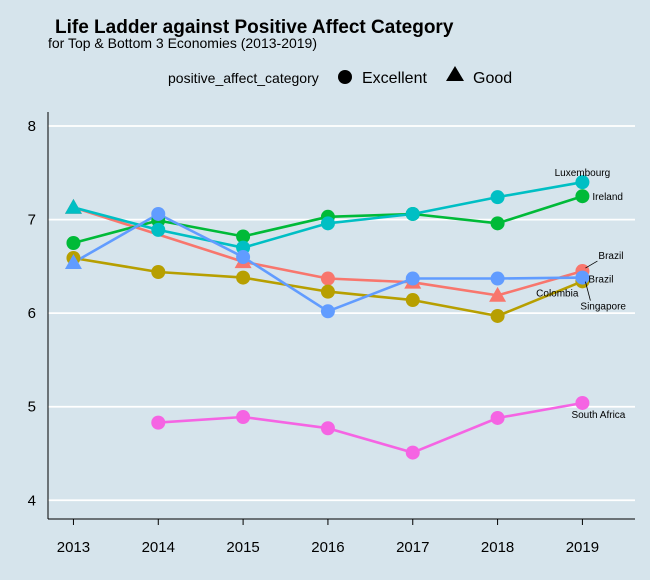  Describe the element at coordinates (394, 78) in the screenshot. I see `legend-label-excellent: Excellent` at that location.